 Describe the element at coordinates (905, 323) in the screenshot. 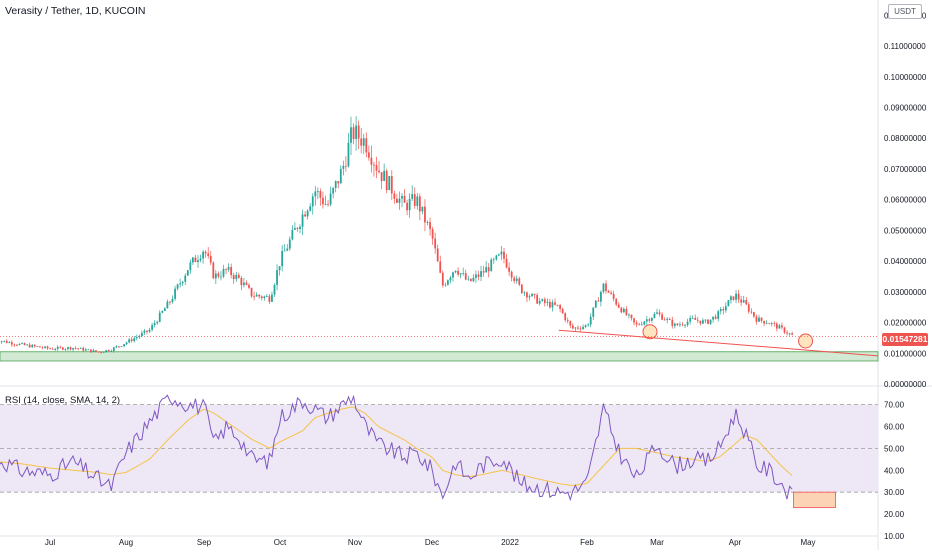

I see `price-tick-label: 0.02000000` at that location.